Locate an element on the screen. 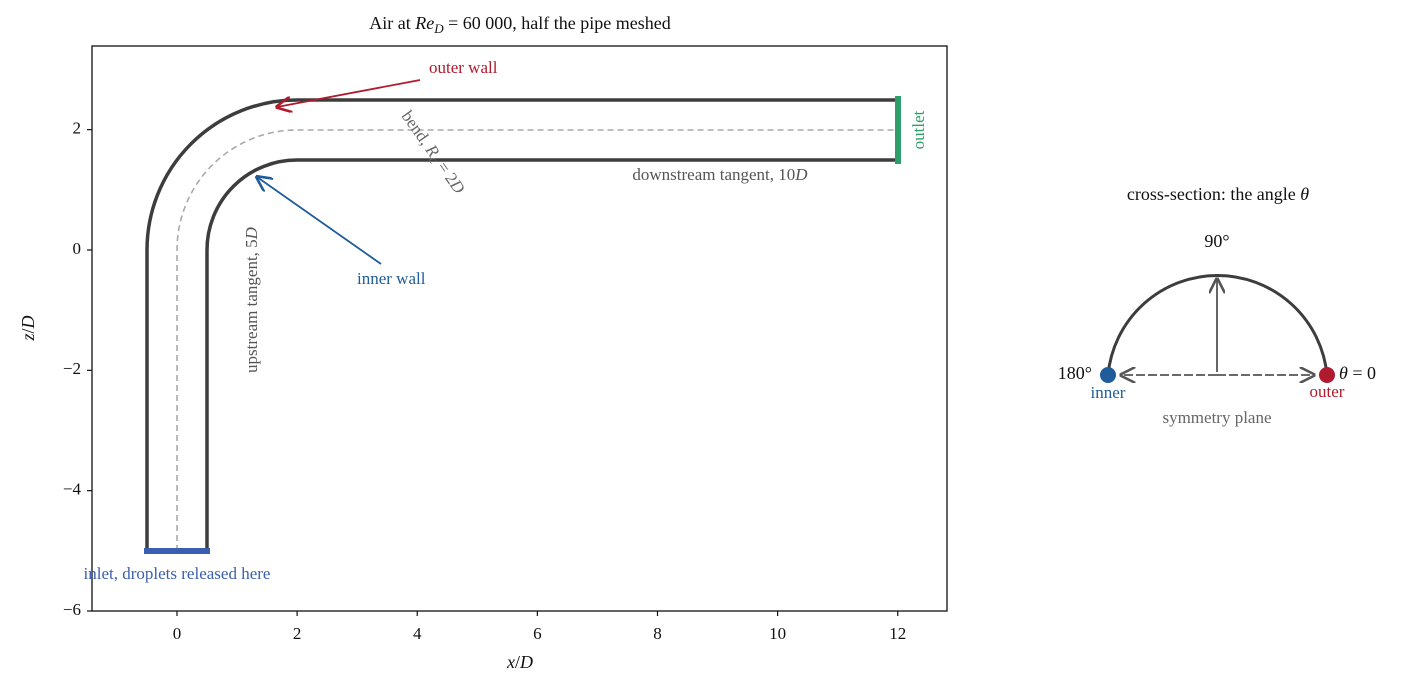 The height and width of the screenshot is (695, 1406). inset-title: cross-section: the angle θ is located at coordinates (1218, 194).